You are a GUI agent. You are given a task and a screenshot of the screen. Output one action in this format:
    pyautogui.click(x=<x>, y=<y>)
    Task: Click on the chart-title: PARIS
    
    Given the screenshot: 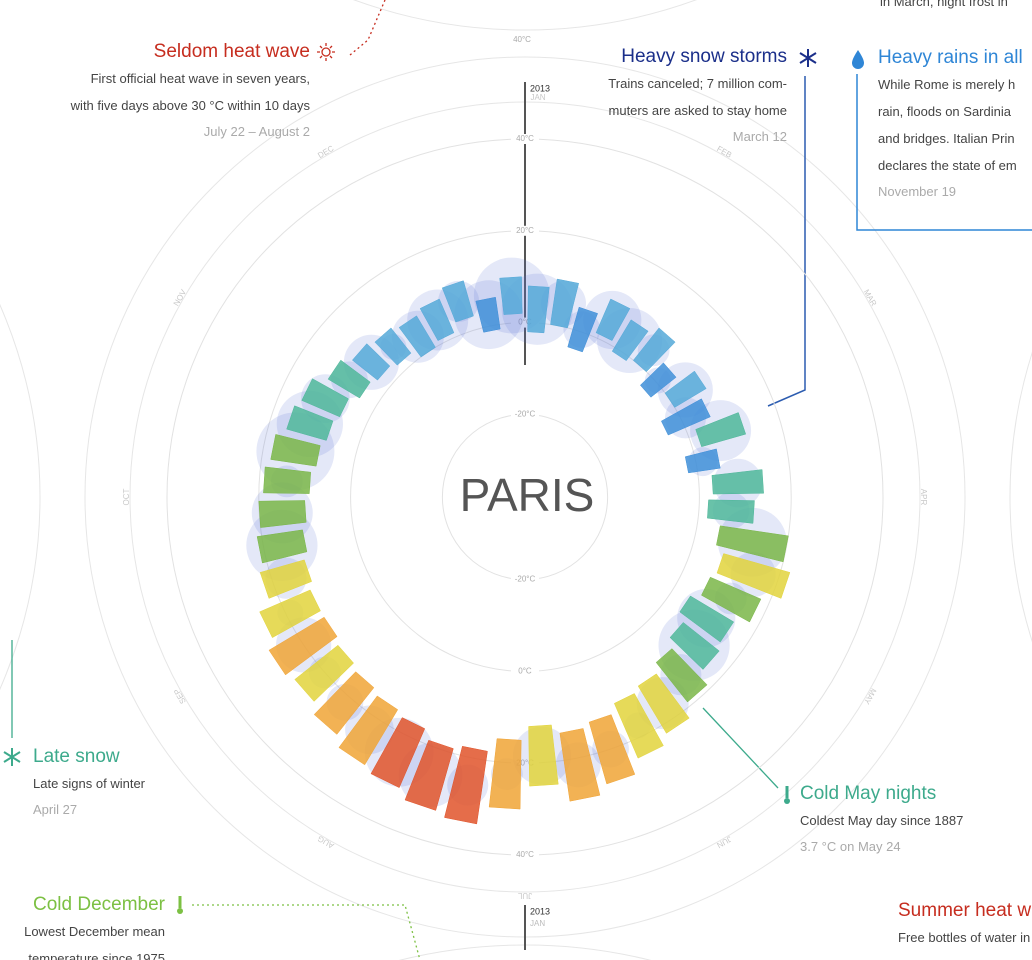 What is the action you would take?
    pyautogui.click(x=527, y=495)
    